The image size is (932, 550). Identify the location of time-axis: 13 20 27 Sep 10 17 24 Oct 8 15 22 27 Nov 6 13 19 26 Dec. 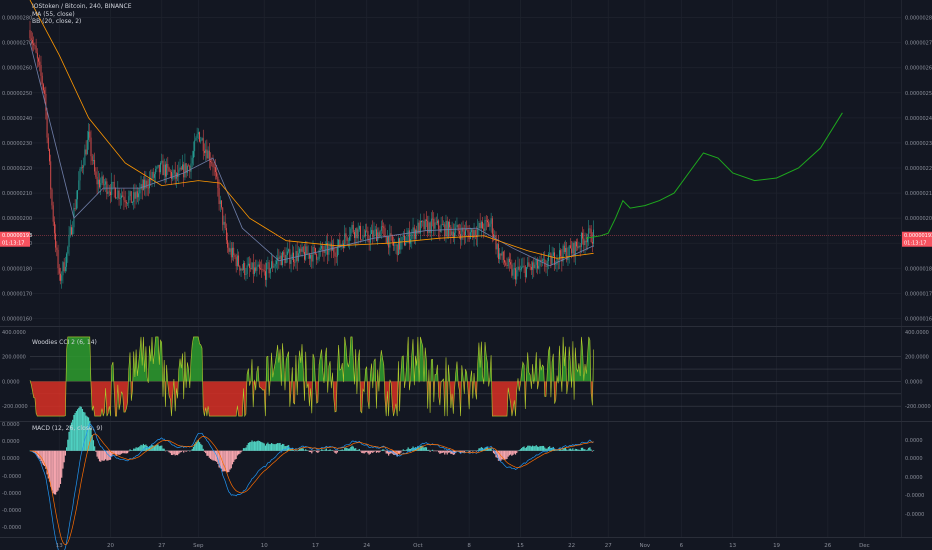
(463, 546).